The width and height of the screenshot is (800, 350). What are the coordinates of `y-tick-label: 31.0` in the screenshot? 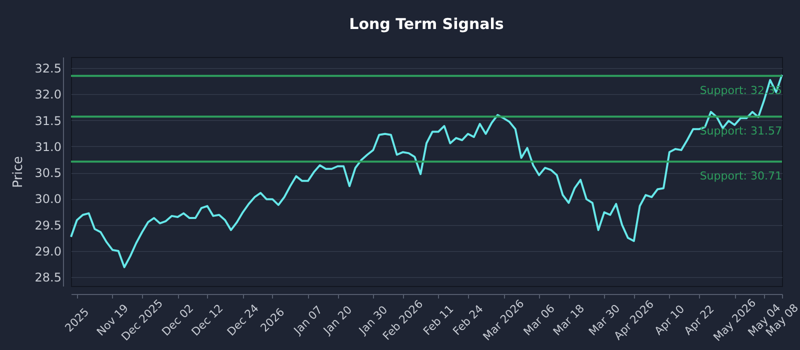 It's located at (48, 147).